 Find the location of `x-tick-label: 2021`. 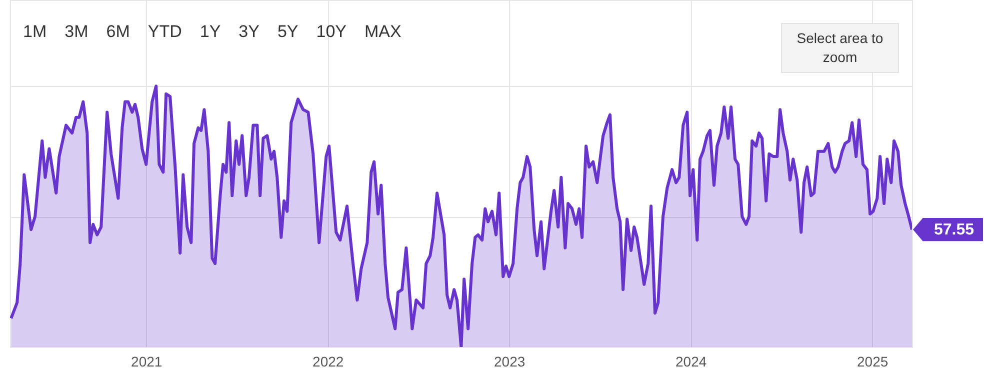

x-tick-label: 2021 is located at coordinates (146, 362).